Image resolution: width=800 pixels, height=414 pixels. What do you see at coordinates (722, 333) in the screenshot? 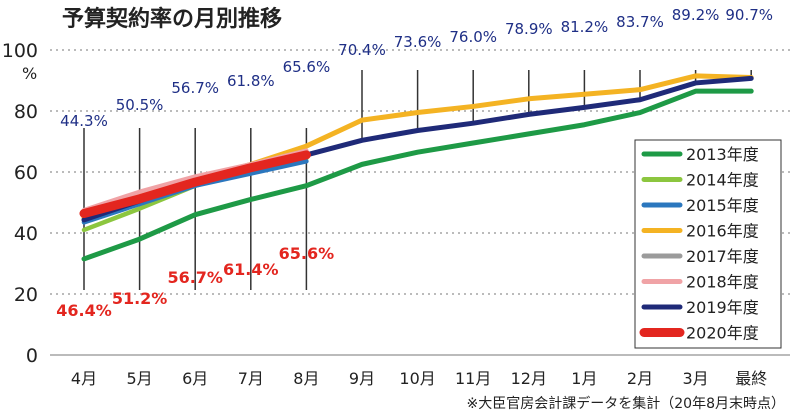
I see `legend-label: 2020年度` at bounding box center [722, 333].